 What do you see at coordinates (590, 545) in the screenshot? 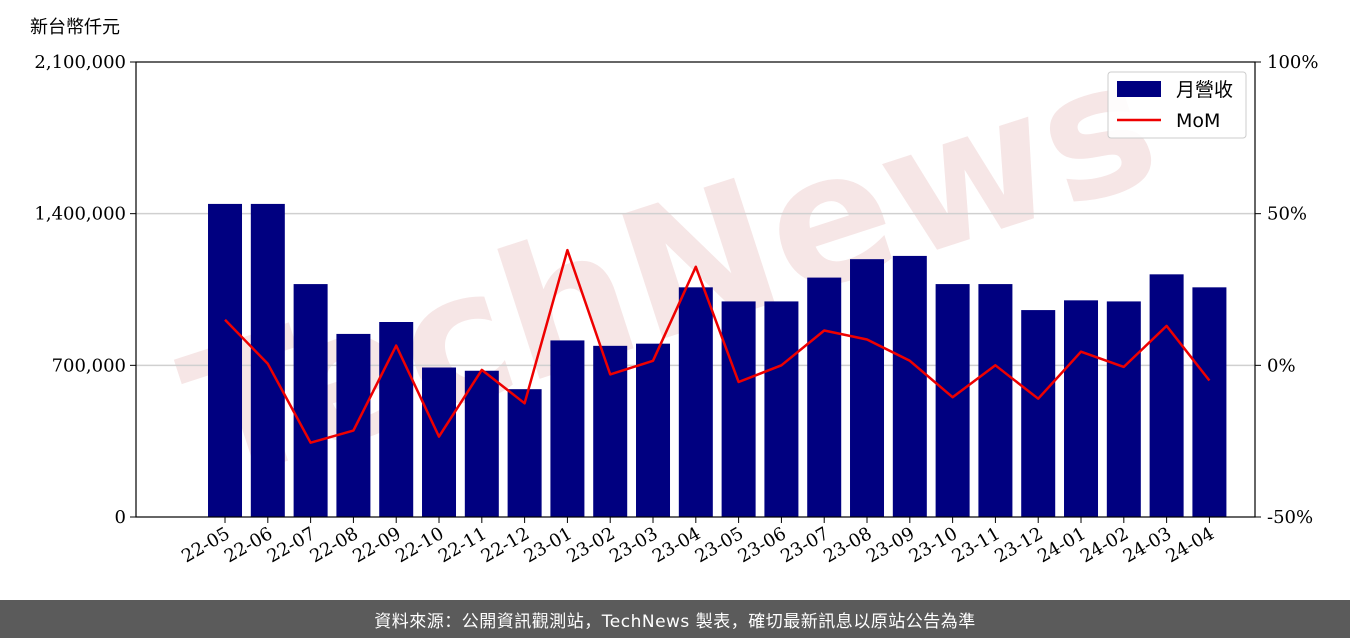
I see `x-tick-label: 23-02` at bounding box center [590, 545].